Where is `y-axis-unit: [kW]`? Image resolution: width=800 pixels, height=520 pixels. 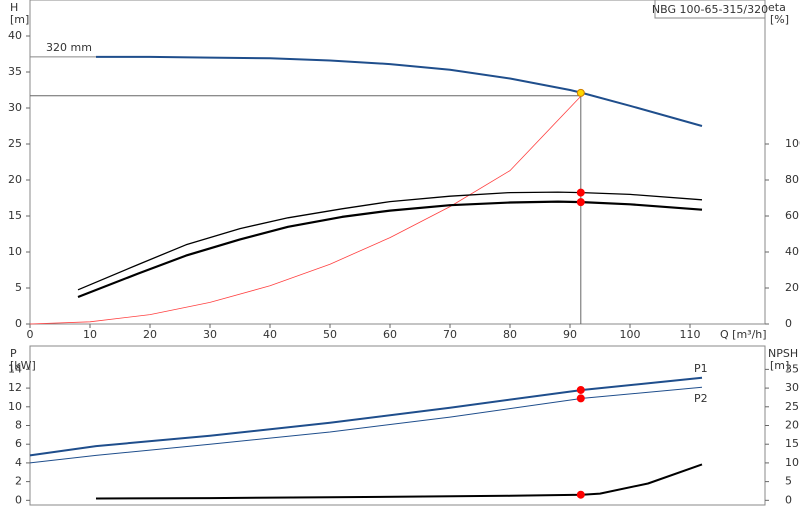 y-axis-unit: [kW] is located at coordinates (23, 365).